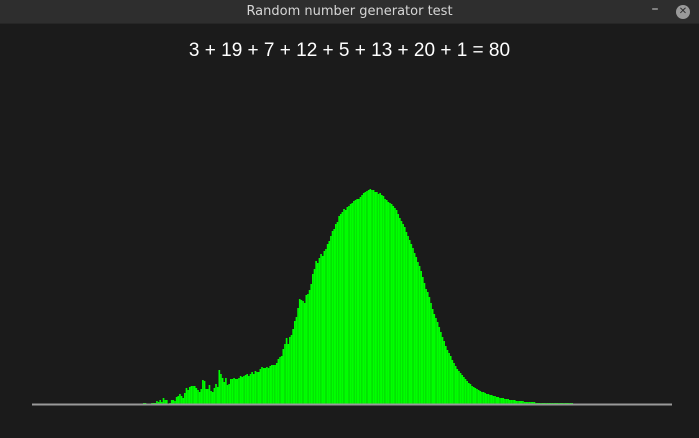 Image resolution: width=699 pixels, height=438 pixels. What do you see at coordinates (349, 12) in the screenshot?
I see `title-bar: Random number generator test – ✕` at bounding box center [349, 12].